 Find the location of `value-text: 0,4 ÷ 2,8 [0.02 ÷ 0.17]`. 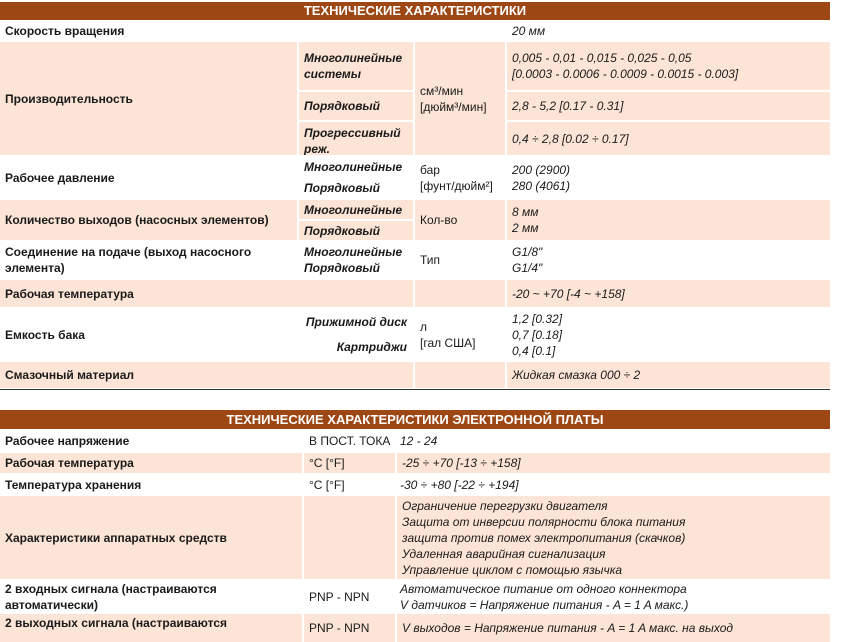

value-text: 0,4 ÷ 2,8 [0.02 ÷ 0.17] is located at coordinates (570, 138).